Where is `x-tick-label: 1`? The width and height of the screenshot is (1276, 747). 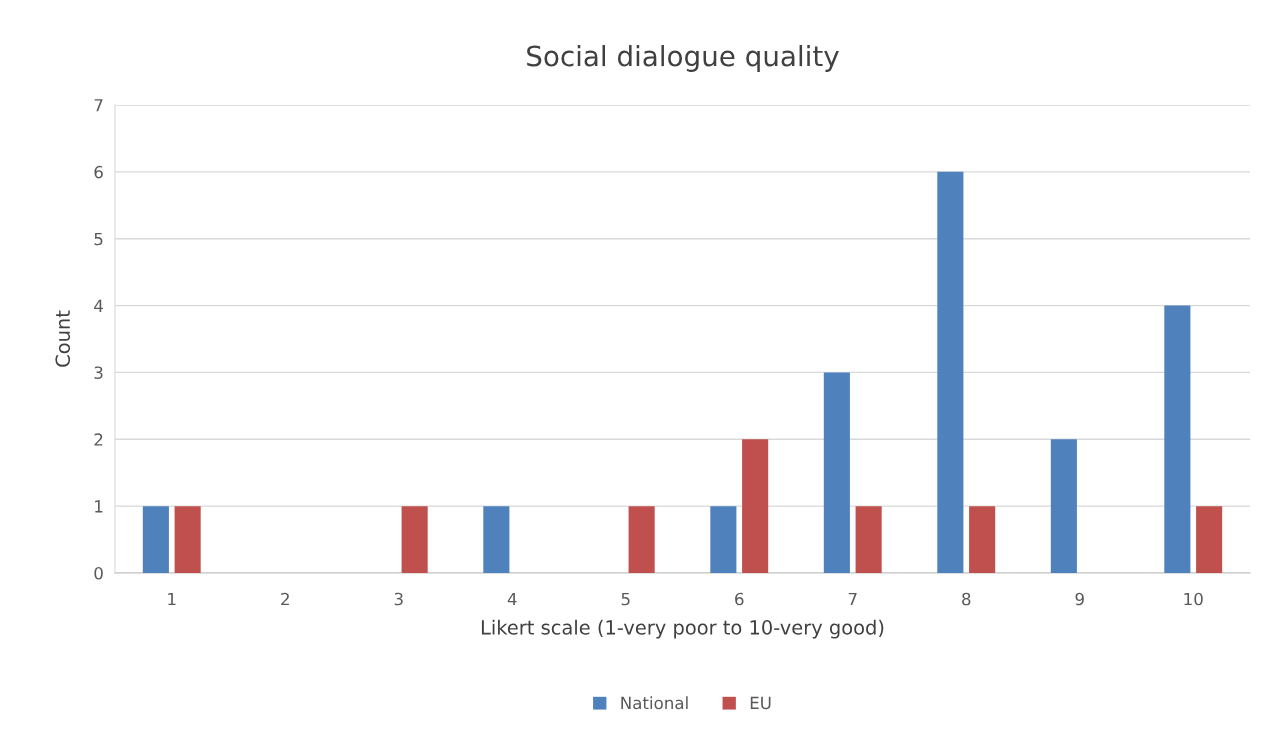 x-tick-label: 1 is located at coordinates (172, 599).